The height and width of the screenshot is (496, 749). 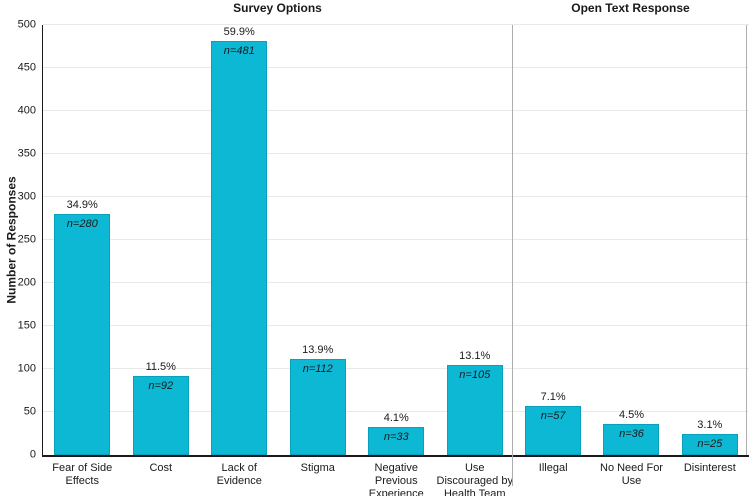 What do you see at coordinates (161, 249) in the screenshot?
I see `bar-slot: 11.5% n=92 Cost` at bounding box center [161, 249].